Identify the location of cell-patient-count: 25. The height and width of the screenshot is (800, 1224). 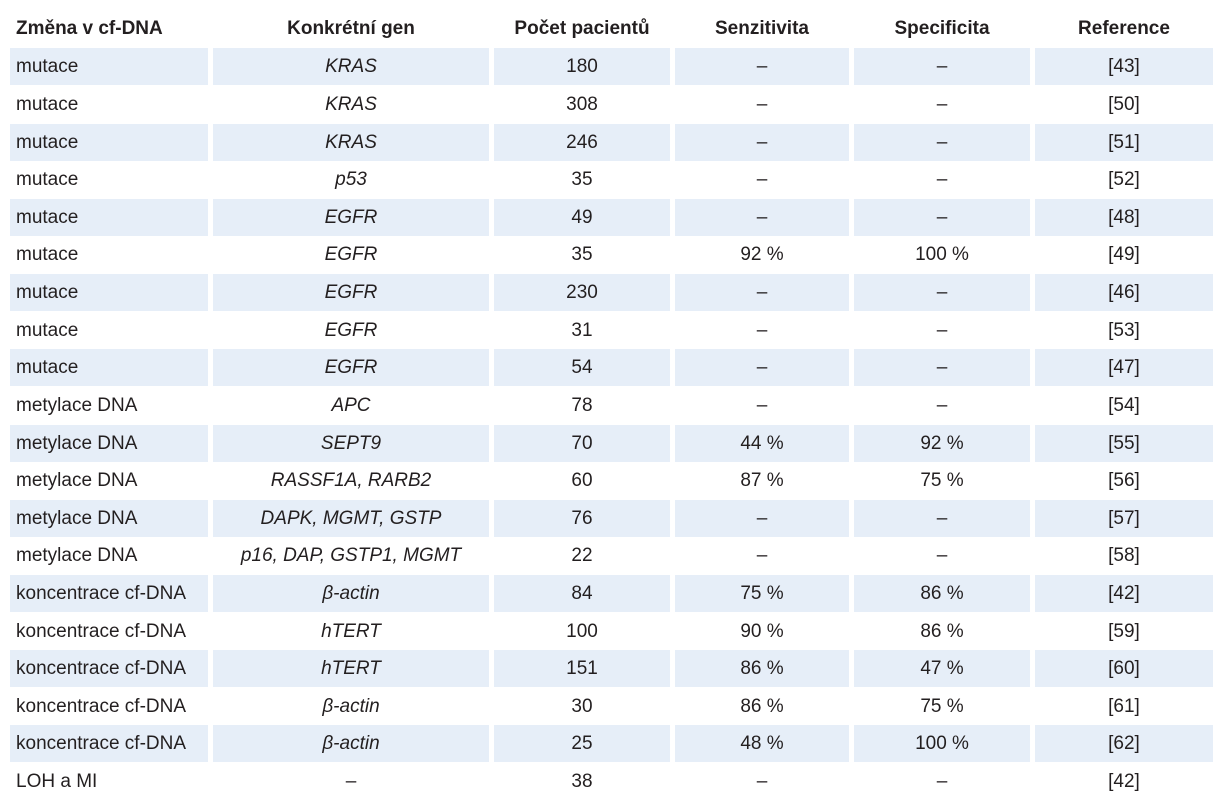
(582, 743).